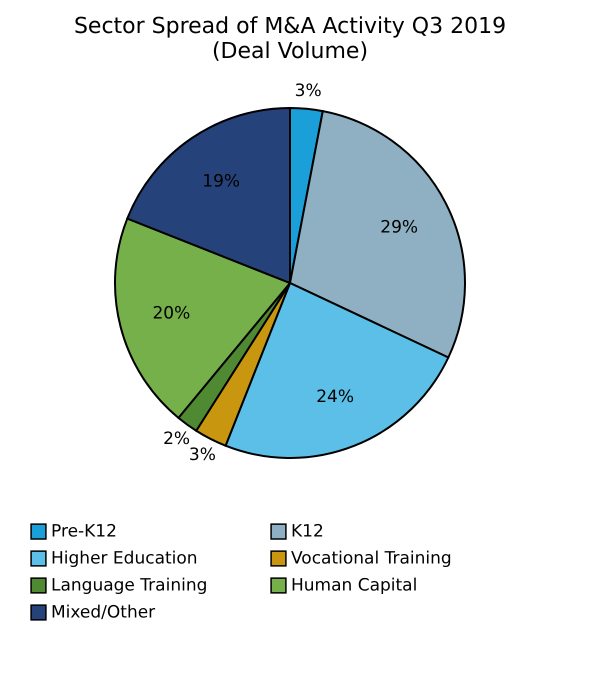 The width and height of the screenshot is (600, 697). I want to click on data-label: 2%, so click(176, 439).